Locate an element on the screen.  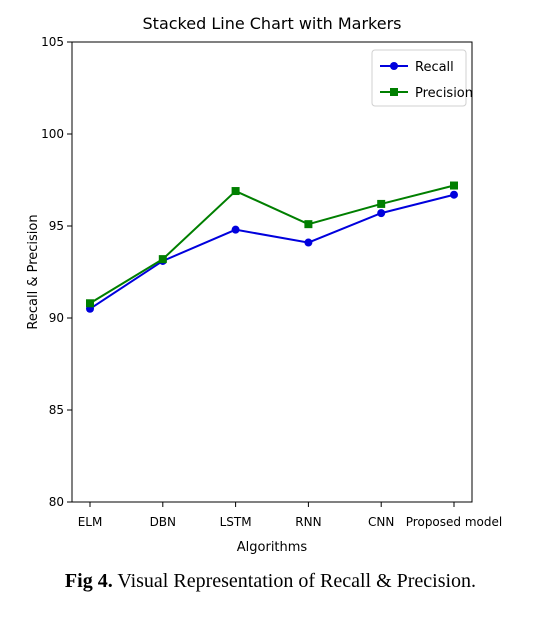
y-tick-label: 80 is located at coordinates (56, 502).